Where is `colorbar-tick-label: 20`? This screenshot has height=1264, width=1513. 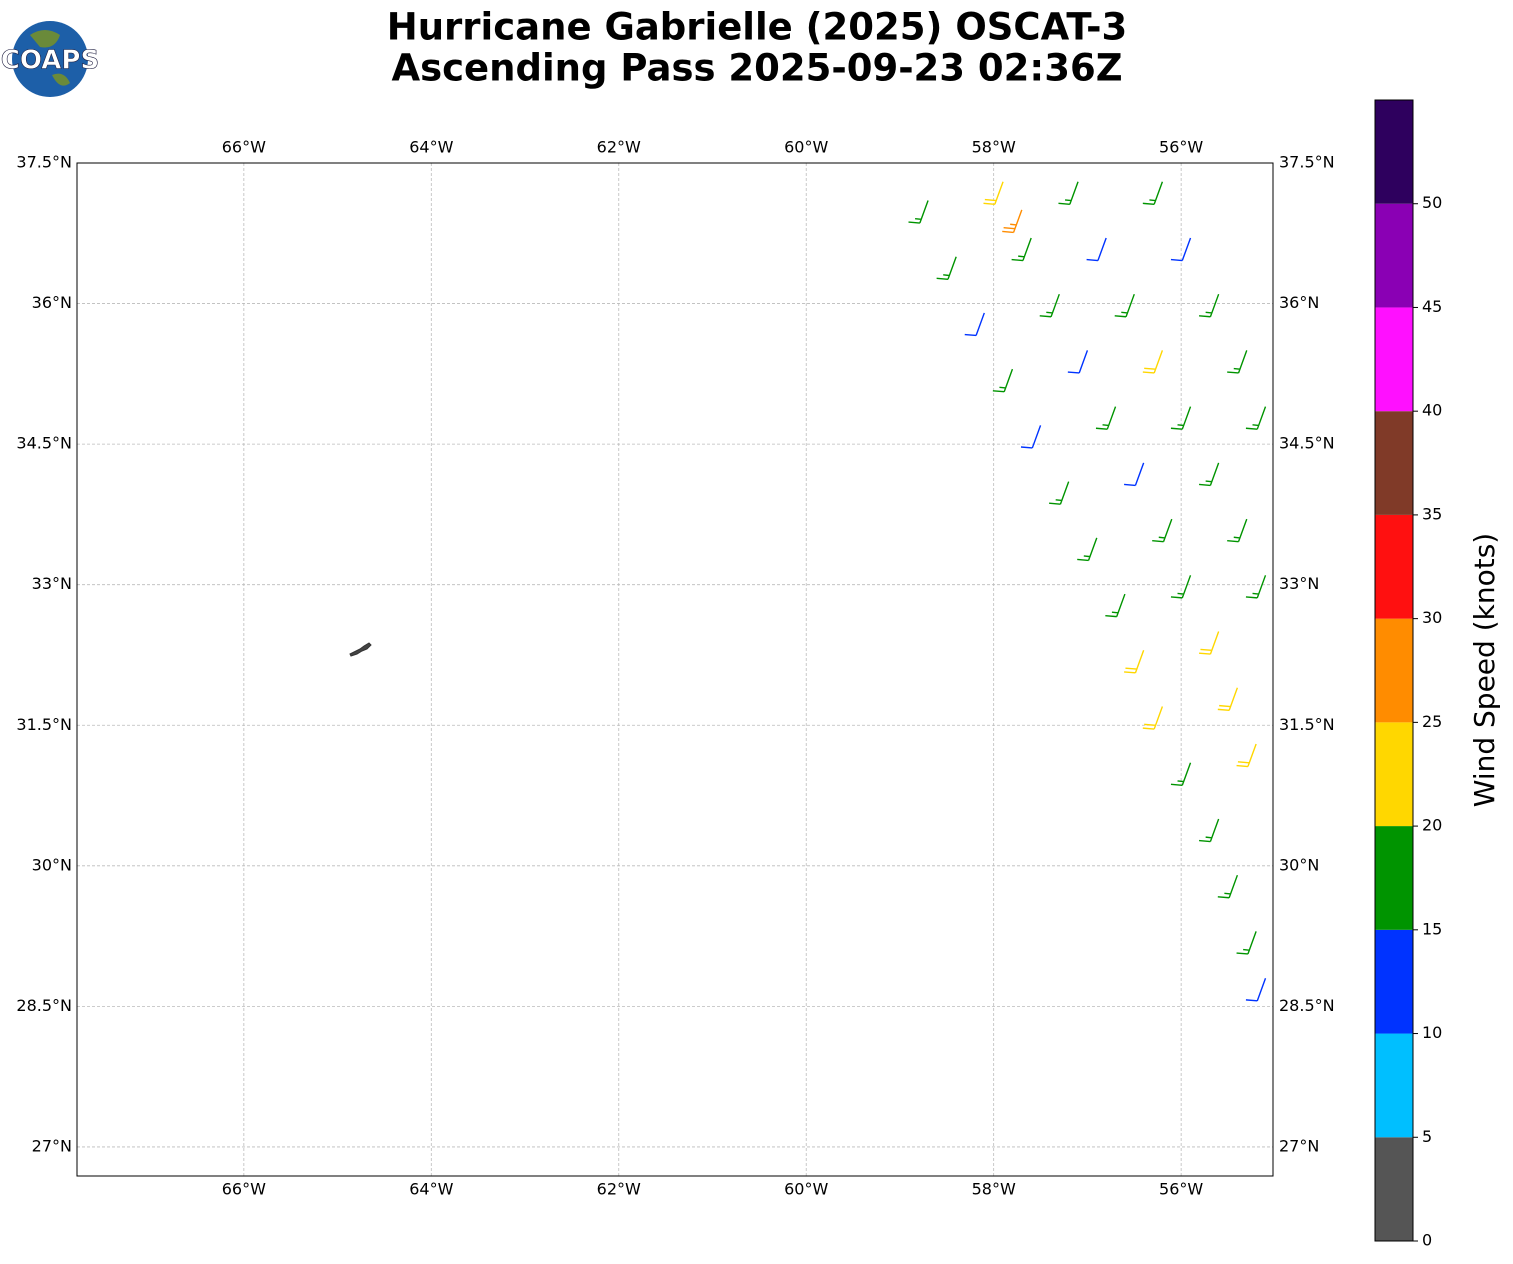 colorbar-tick-label: 20 is located at coordinates (1432, 825).